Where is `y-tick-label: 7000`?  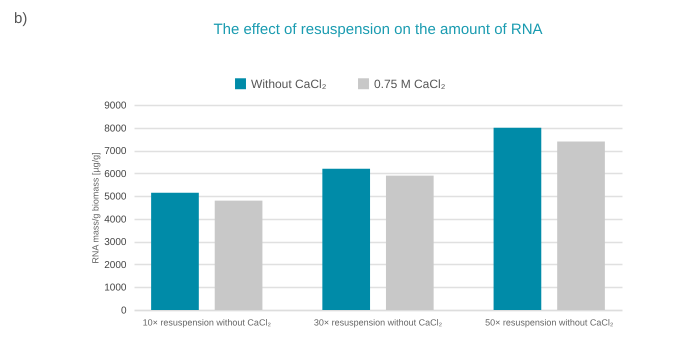 y-tick-label: 7000 is located at coordinates (115, 152).